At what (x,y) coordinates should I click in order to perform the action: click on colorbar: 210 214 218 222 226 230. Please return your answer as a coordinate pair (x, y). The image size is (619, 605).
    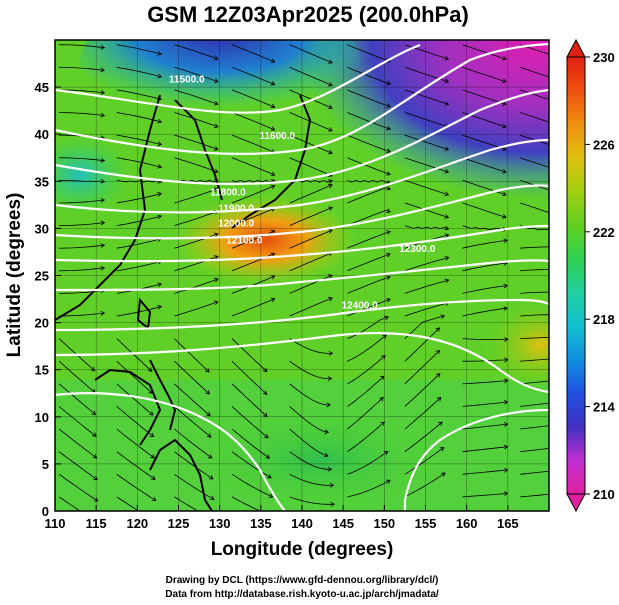
    Looking at the image, I should click on (590, 275).